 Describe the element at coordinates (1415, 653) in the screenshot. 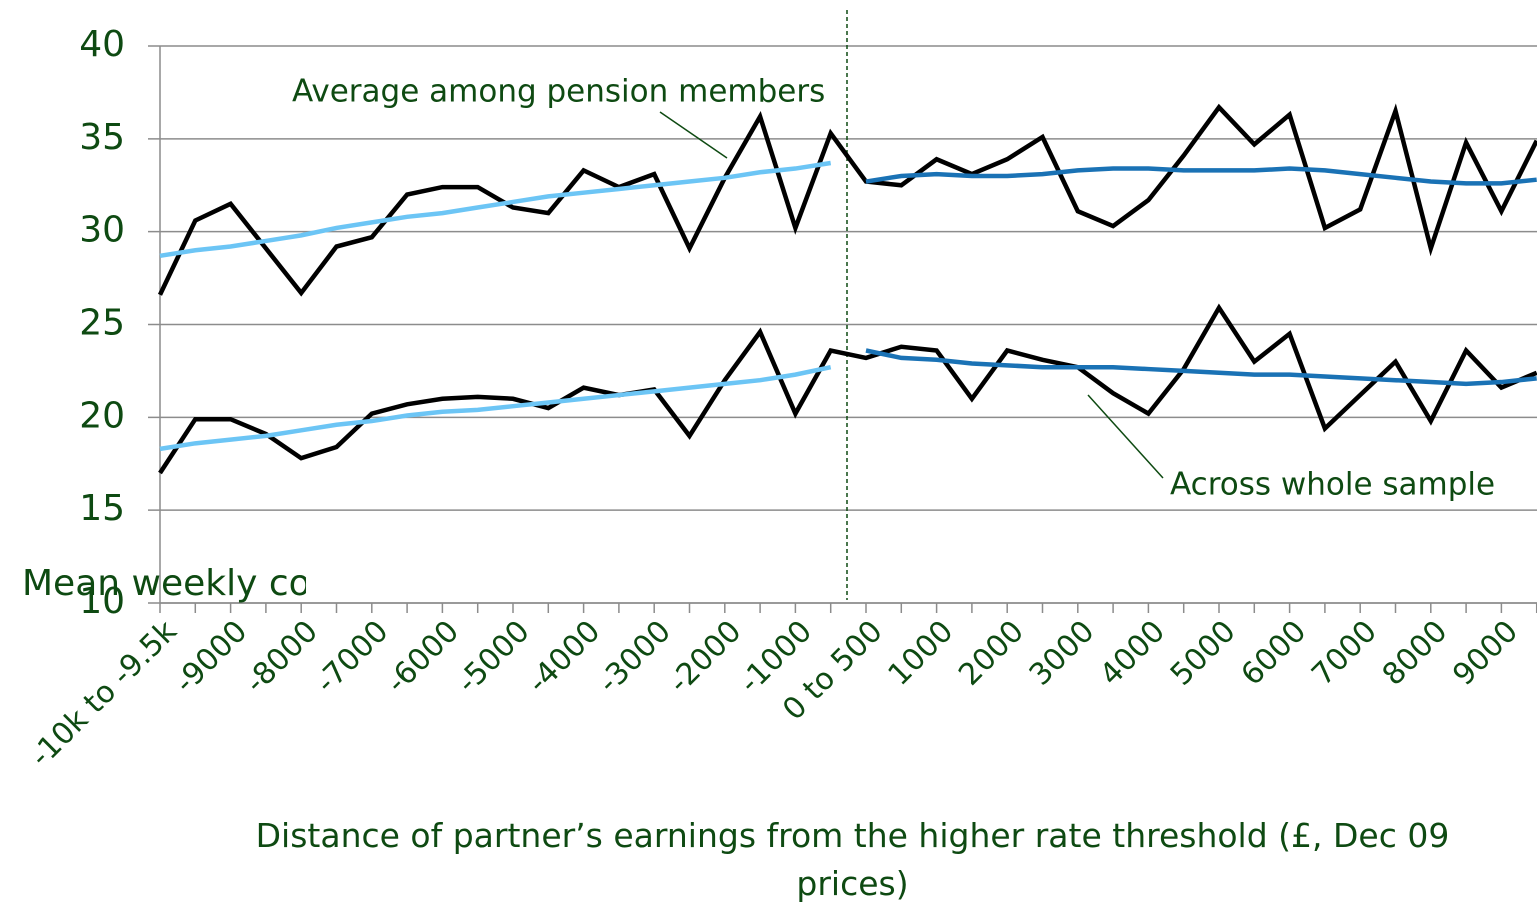

I see `x-tick-label: 8000` at that location.